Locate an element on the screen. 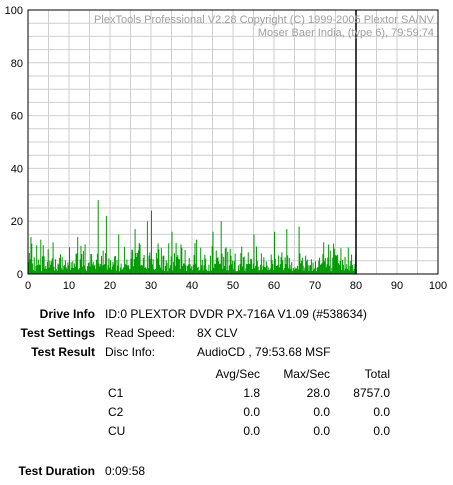 The width and height of the screenshot is (453, 485). watermark-line-2: Moser Baer India, (type 6), 79:59:74 is located at coordinates (346, 33).